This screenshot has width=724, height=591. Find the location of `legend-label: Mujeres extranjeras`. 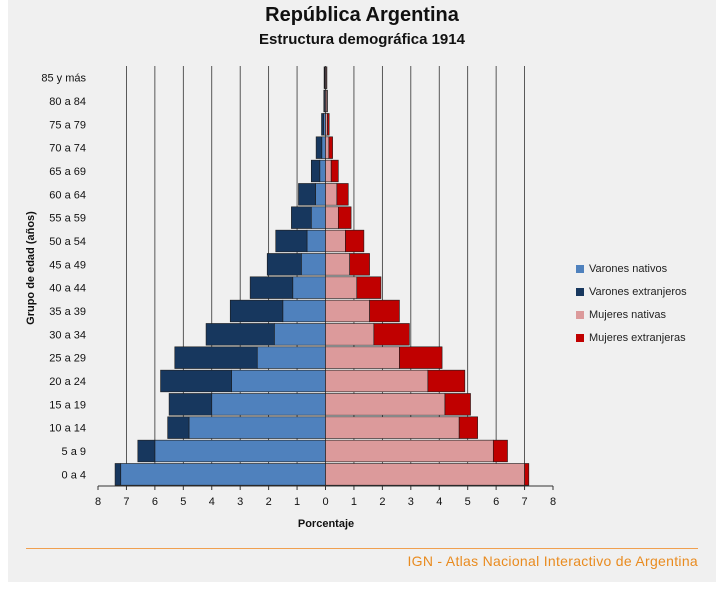

legend-label: Mujeres extranjeras is located at coordinates (637, 337).